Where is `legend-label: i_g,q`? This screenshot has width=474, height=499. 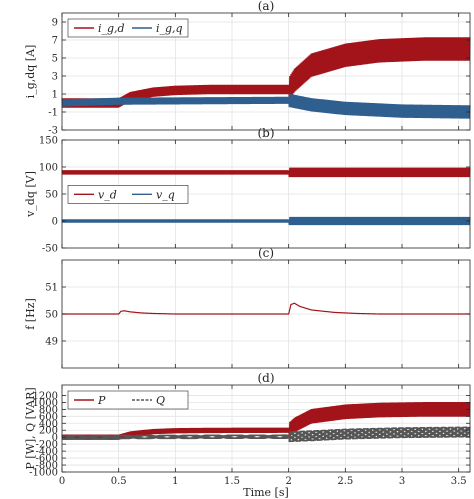
legend-label: i_g,q is located at coordinates (169, 28).